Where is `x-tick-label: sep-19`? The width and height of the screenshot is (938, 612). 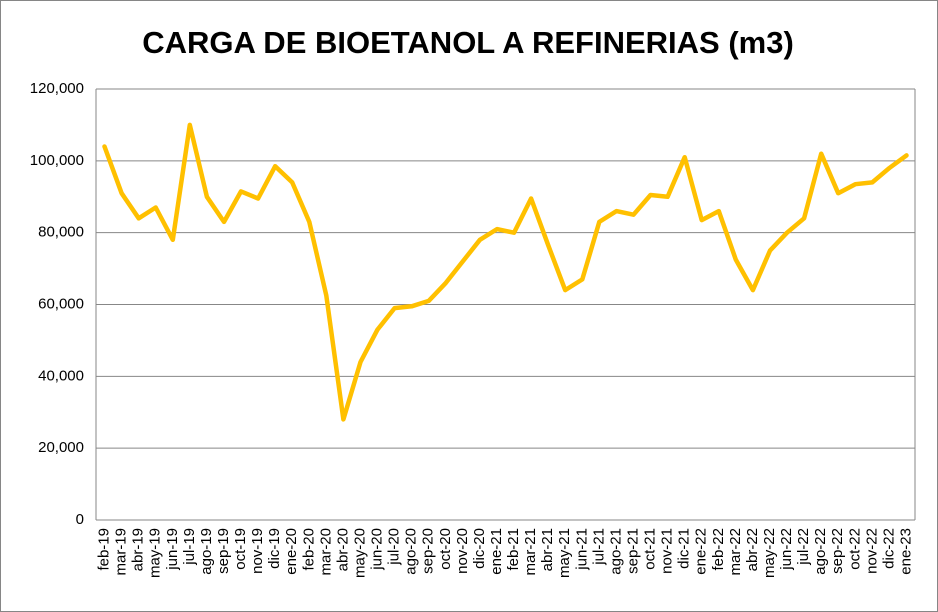
x-tick-label: sep-19 is located at coordinates (223, 551).